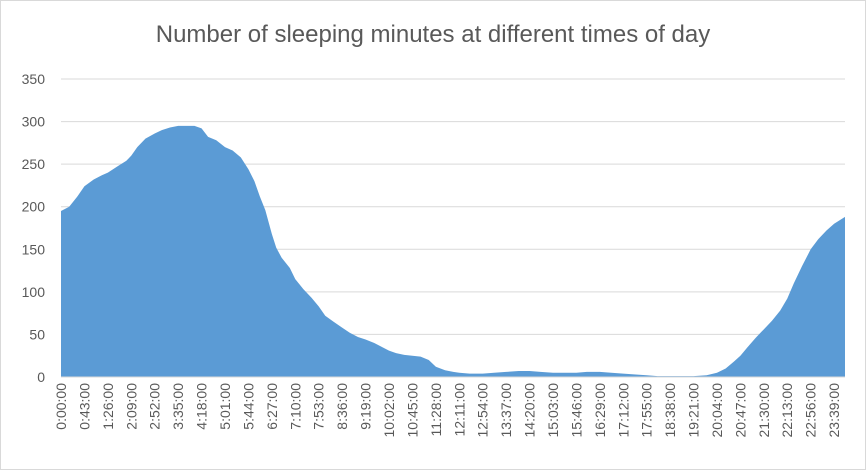 This screenshot has height=470, width=866. Describe the element at coordinates (295, 406) in the screenshot. I see `x-tick-label: 7:10:00` at that location.